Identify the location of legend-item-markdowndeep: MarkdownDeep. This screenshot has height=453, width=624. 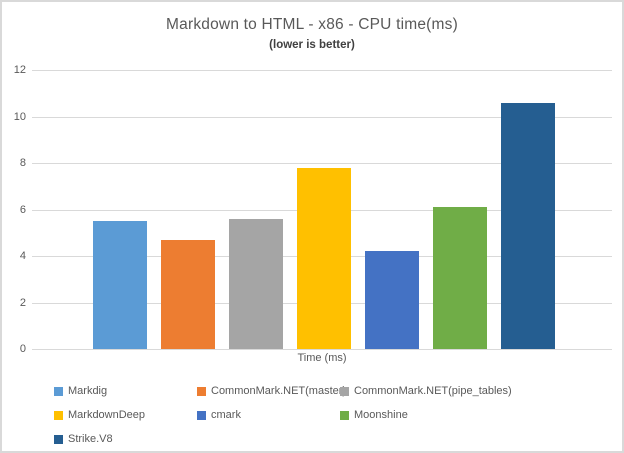
(125, 415).